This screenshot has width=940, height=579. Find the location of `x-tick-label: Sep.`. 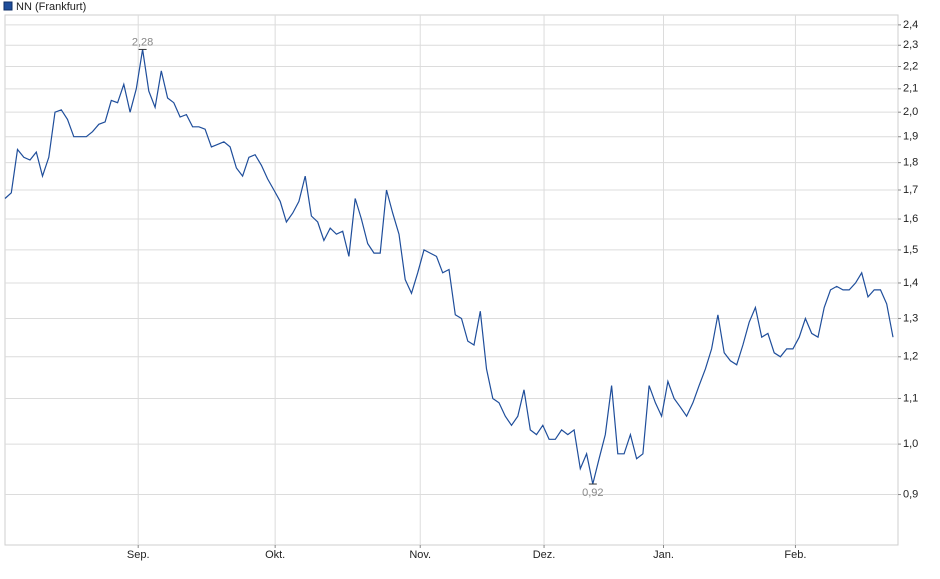

x-tick-label: Sep. is located at coordinates (138, 555).